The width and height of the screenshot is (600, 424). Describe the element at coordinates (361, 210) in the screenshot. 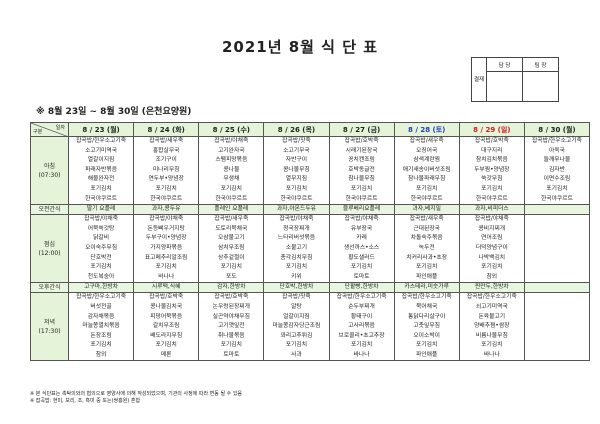

I see `snack-cell: 블루베리요플레` at that location.